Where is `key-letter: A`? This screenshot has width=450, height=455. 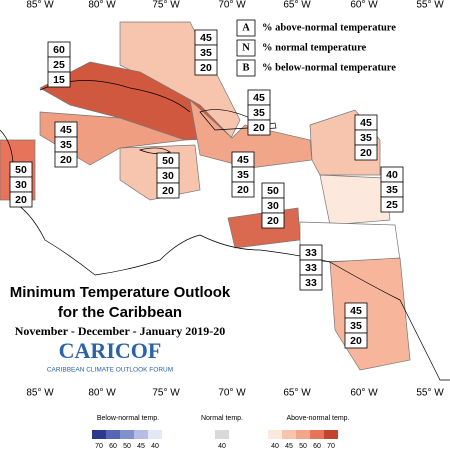 key-letter: A is located at coordinates (246, 27).